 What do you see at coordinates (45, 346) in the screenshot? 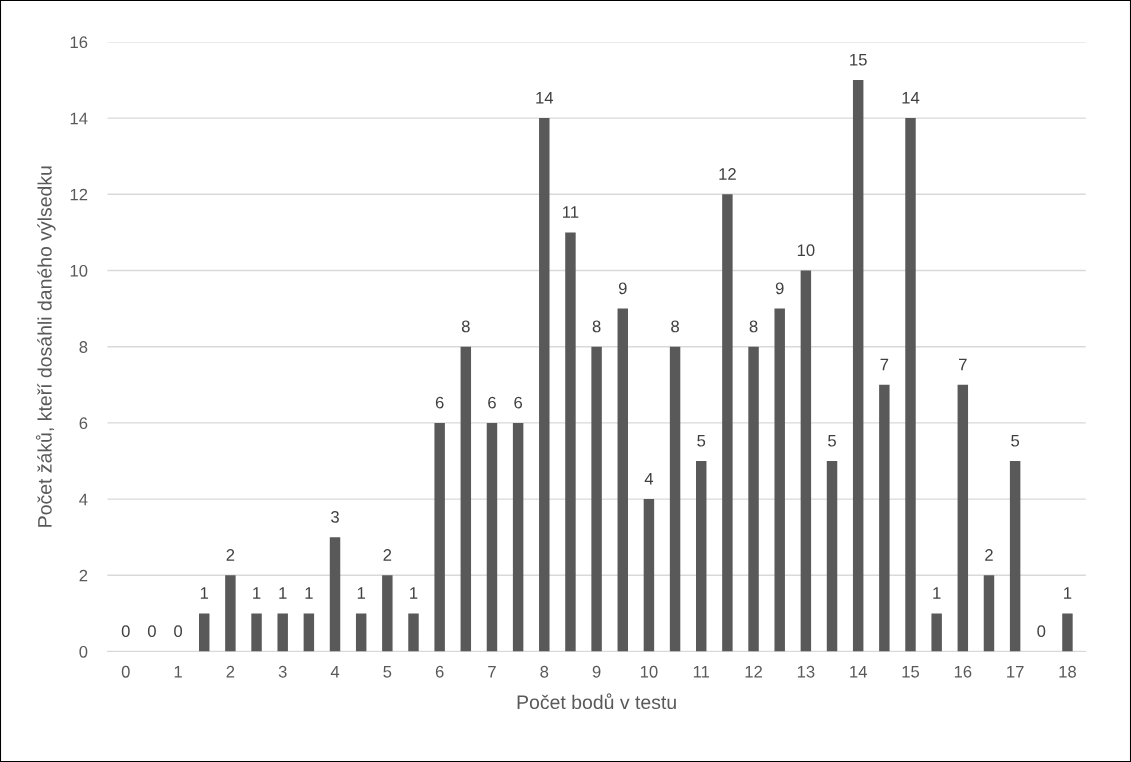
I see `y-axis-title: Počet žáků, kteří dosáhli daného výlsedku` at bounding box center [45, 346].